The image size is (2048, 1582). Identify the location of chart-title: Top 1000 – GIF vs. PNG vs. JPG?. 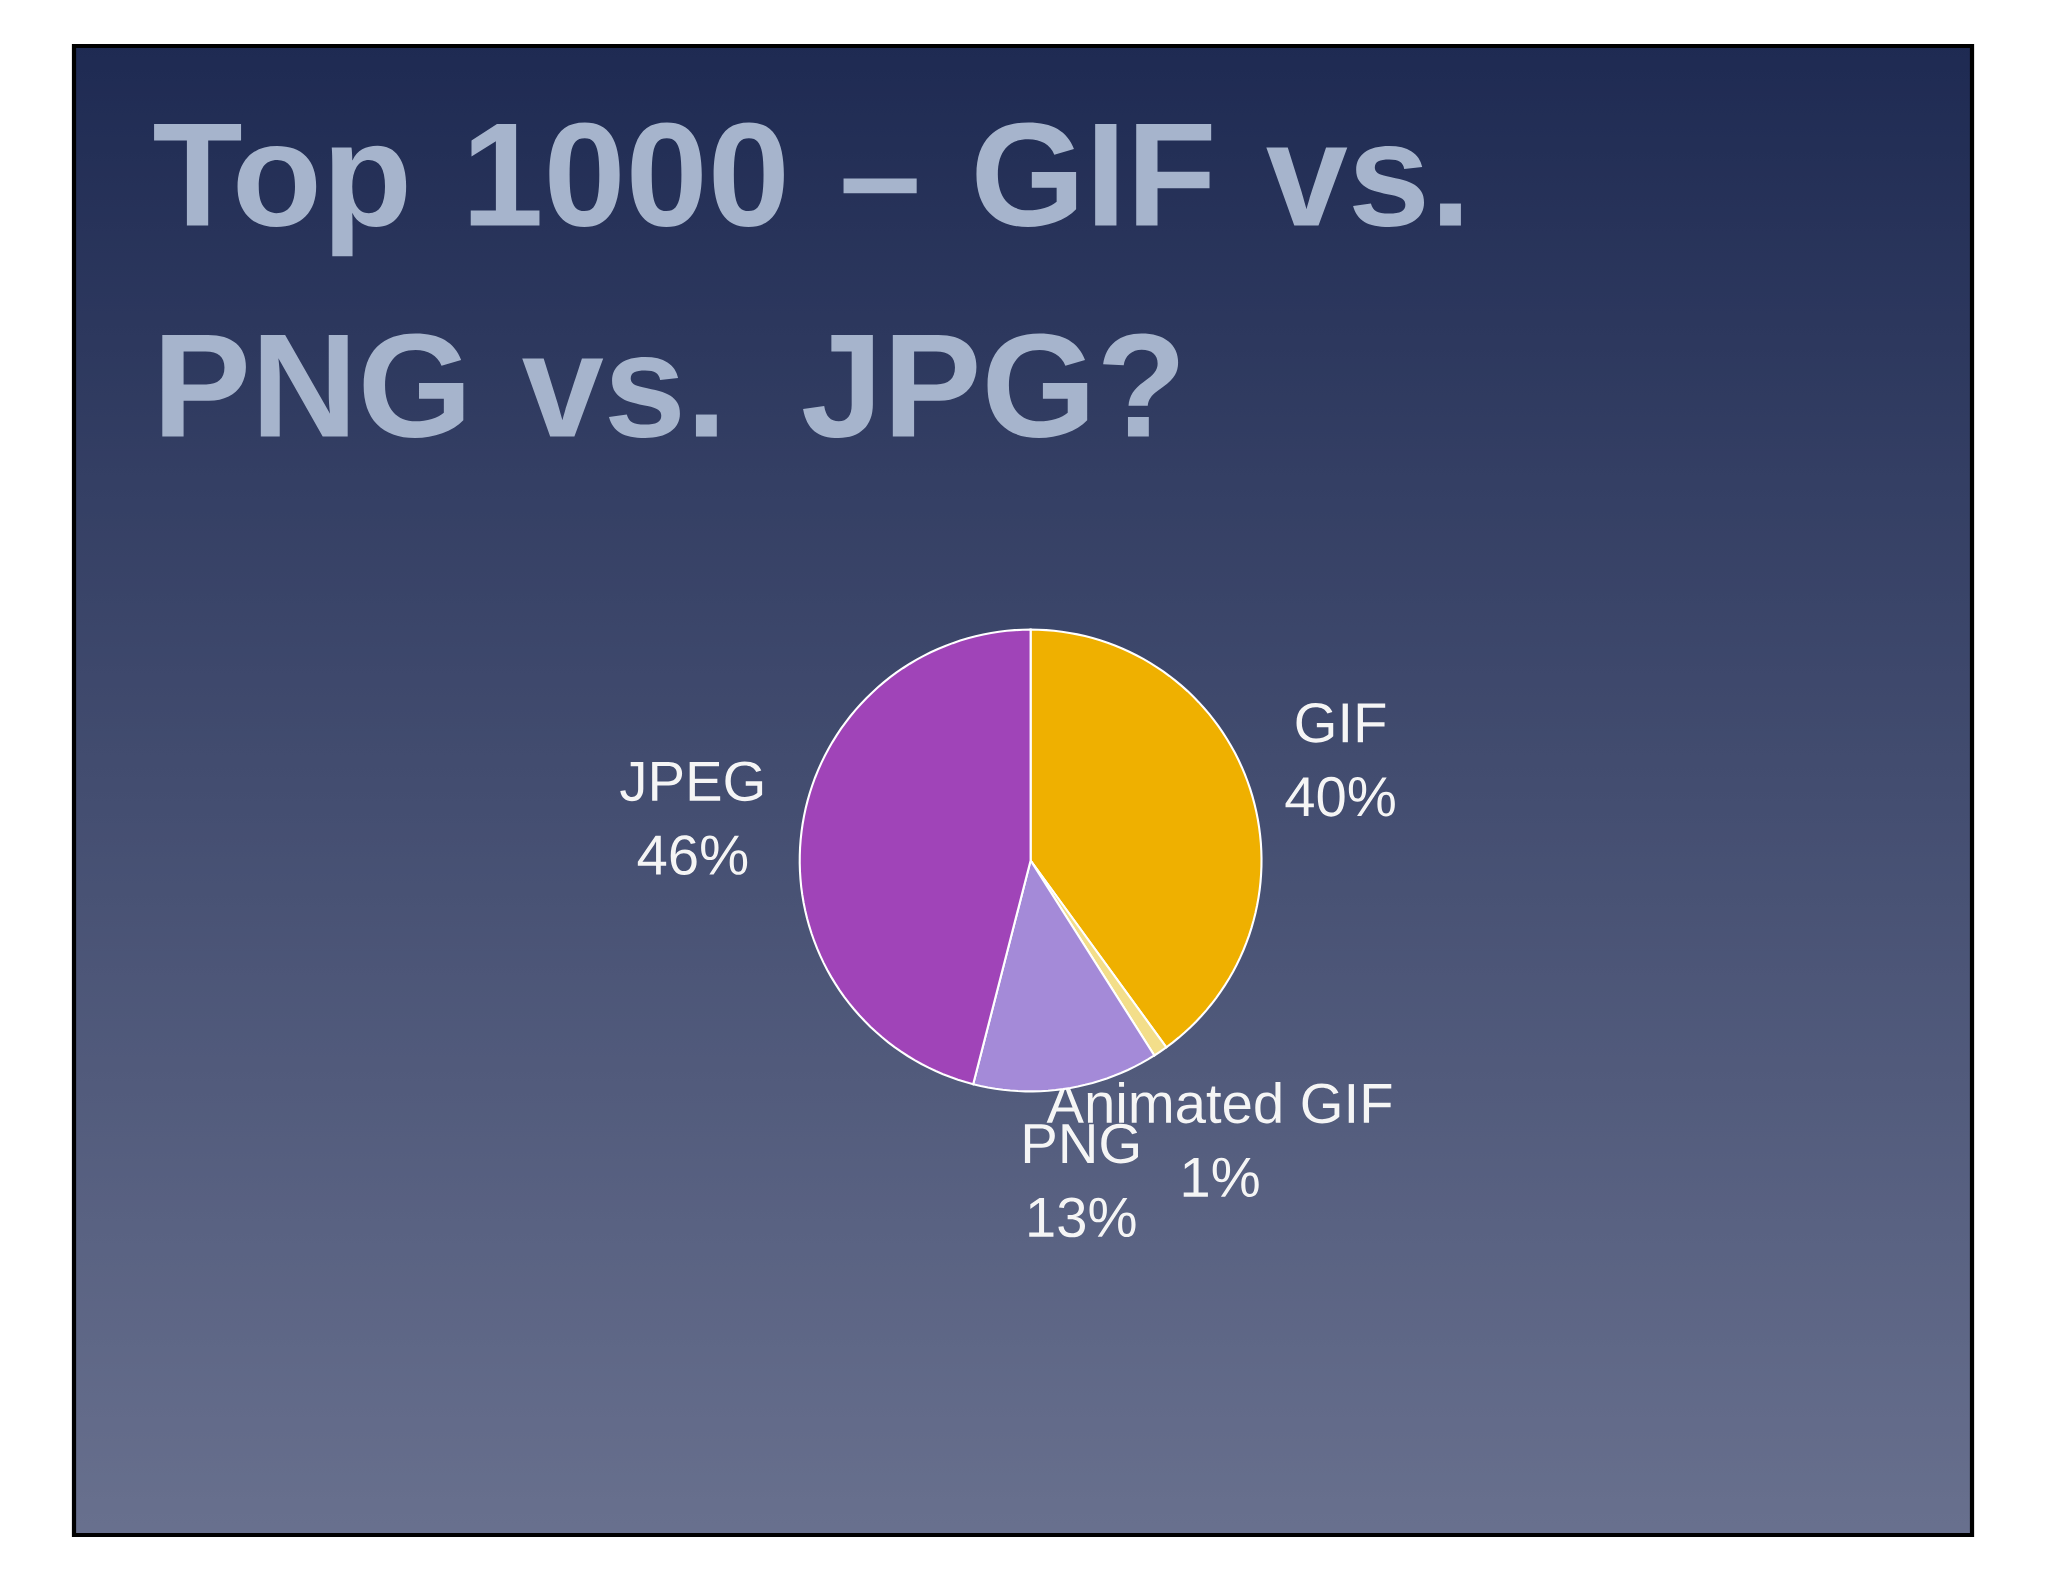
(807, 280).